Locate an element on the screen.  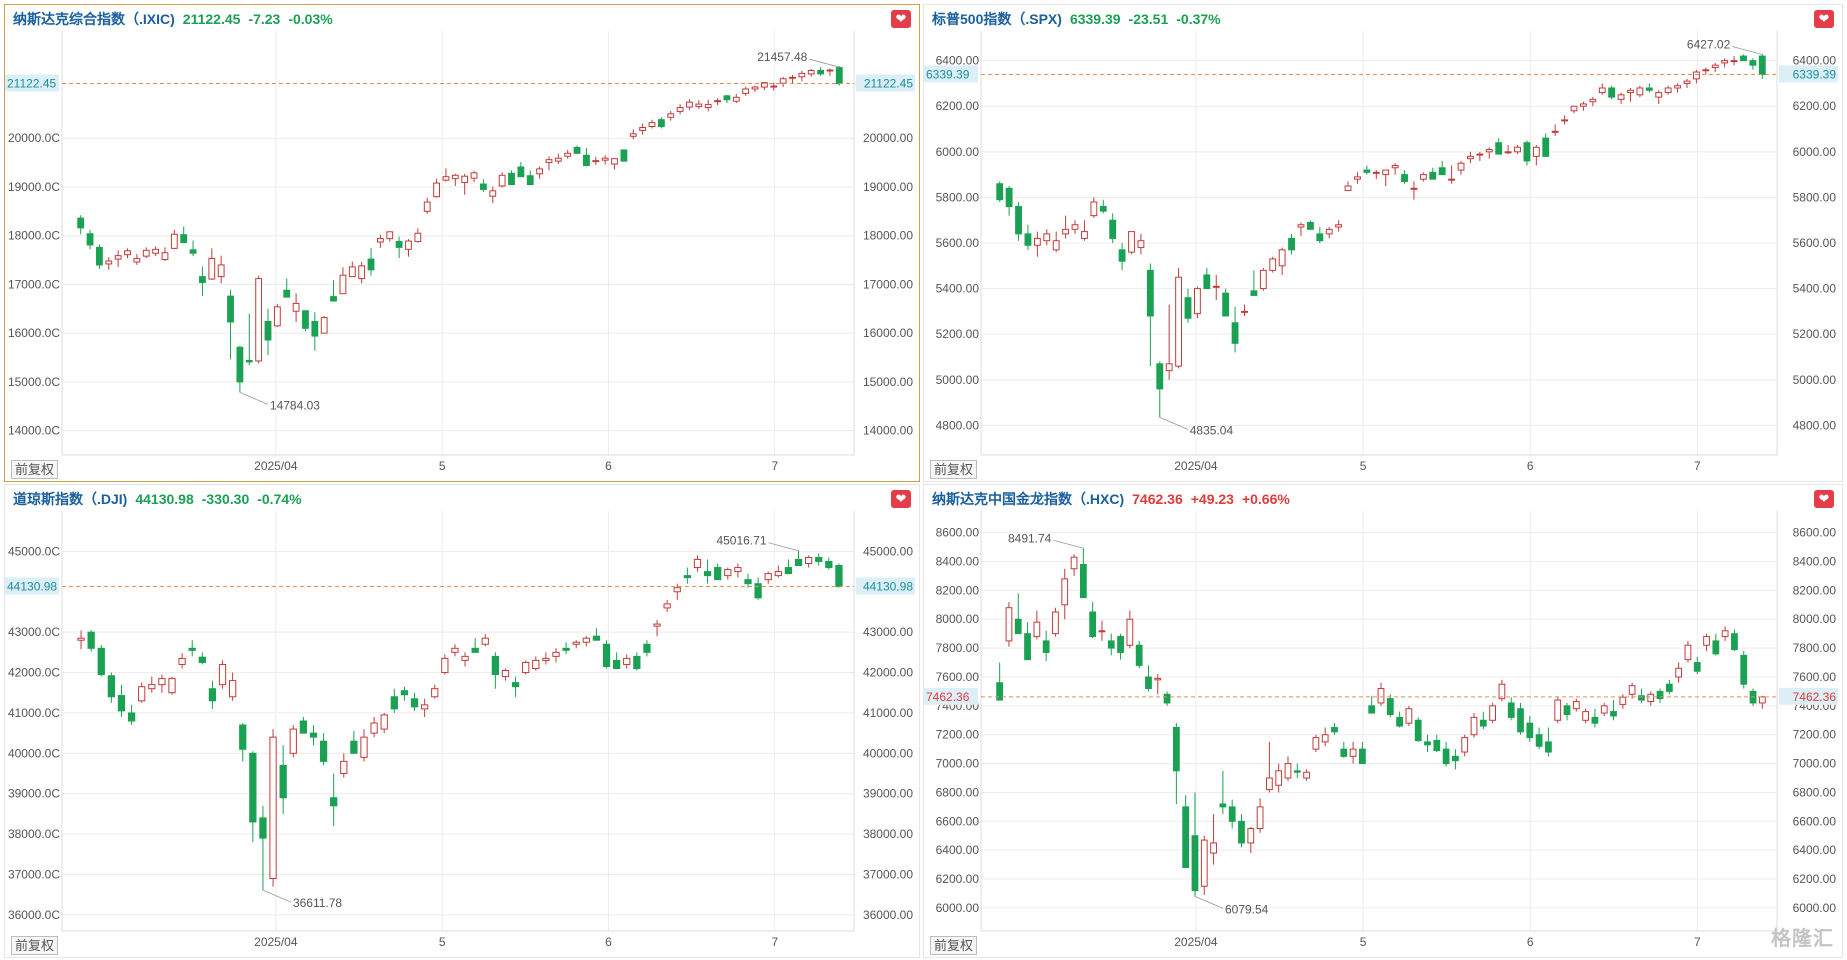
y-tick-label-left: 6600.00 is located at coordinates (958, 821).